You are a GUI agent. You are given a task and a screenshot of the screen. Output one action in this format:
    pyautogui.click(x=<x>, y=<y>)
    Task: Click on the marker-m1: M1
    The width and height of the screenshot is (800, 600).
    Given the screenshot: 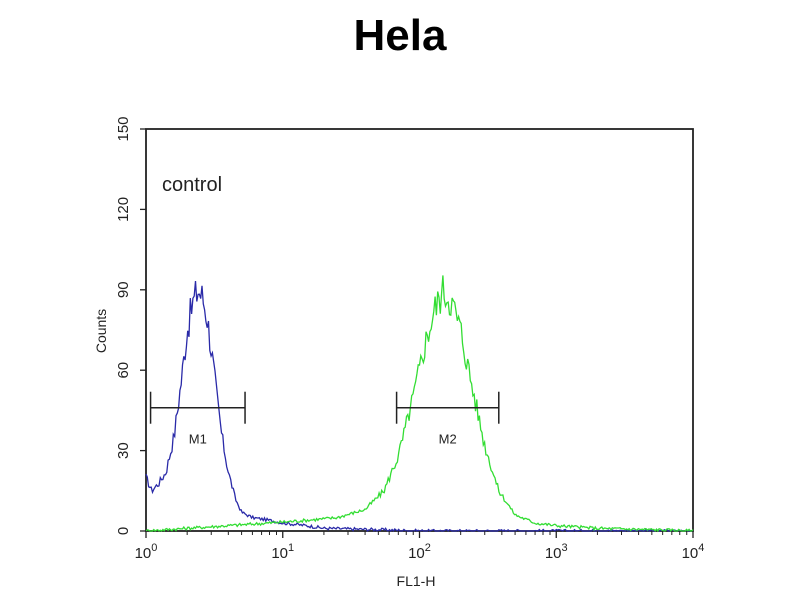 What is the action you would take?
    pyautogui.click(x=197, y=419)
    